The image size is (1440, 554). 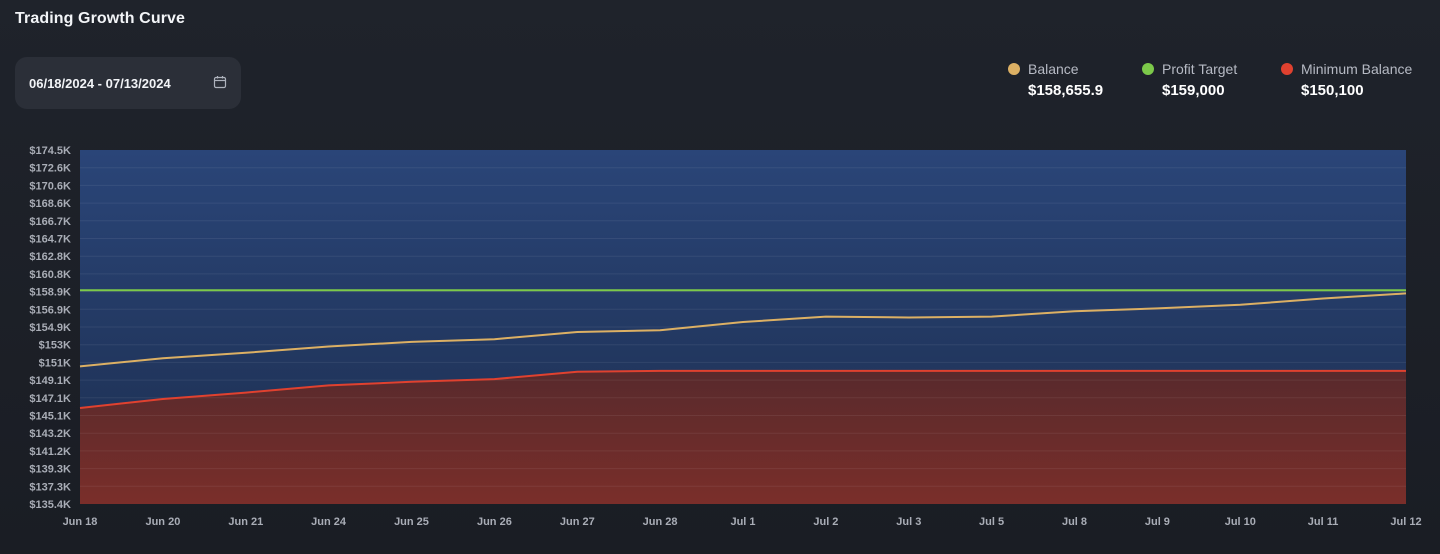 What do you see at coordinates (50, 470) in the screenshot?
I see `y-tick-label: $139.3K` at bounding box center [50, 470].